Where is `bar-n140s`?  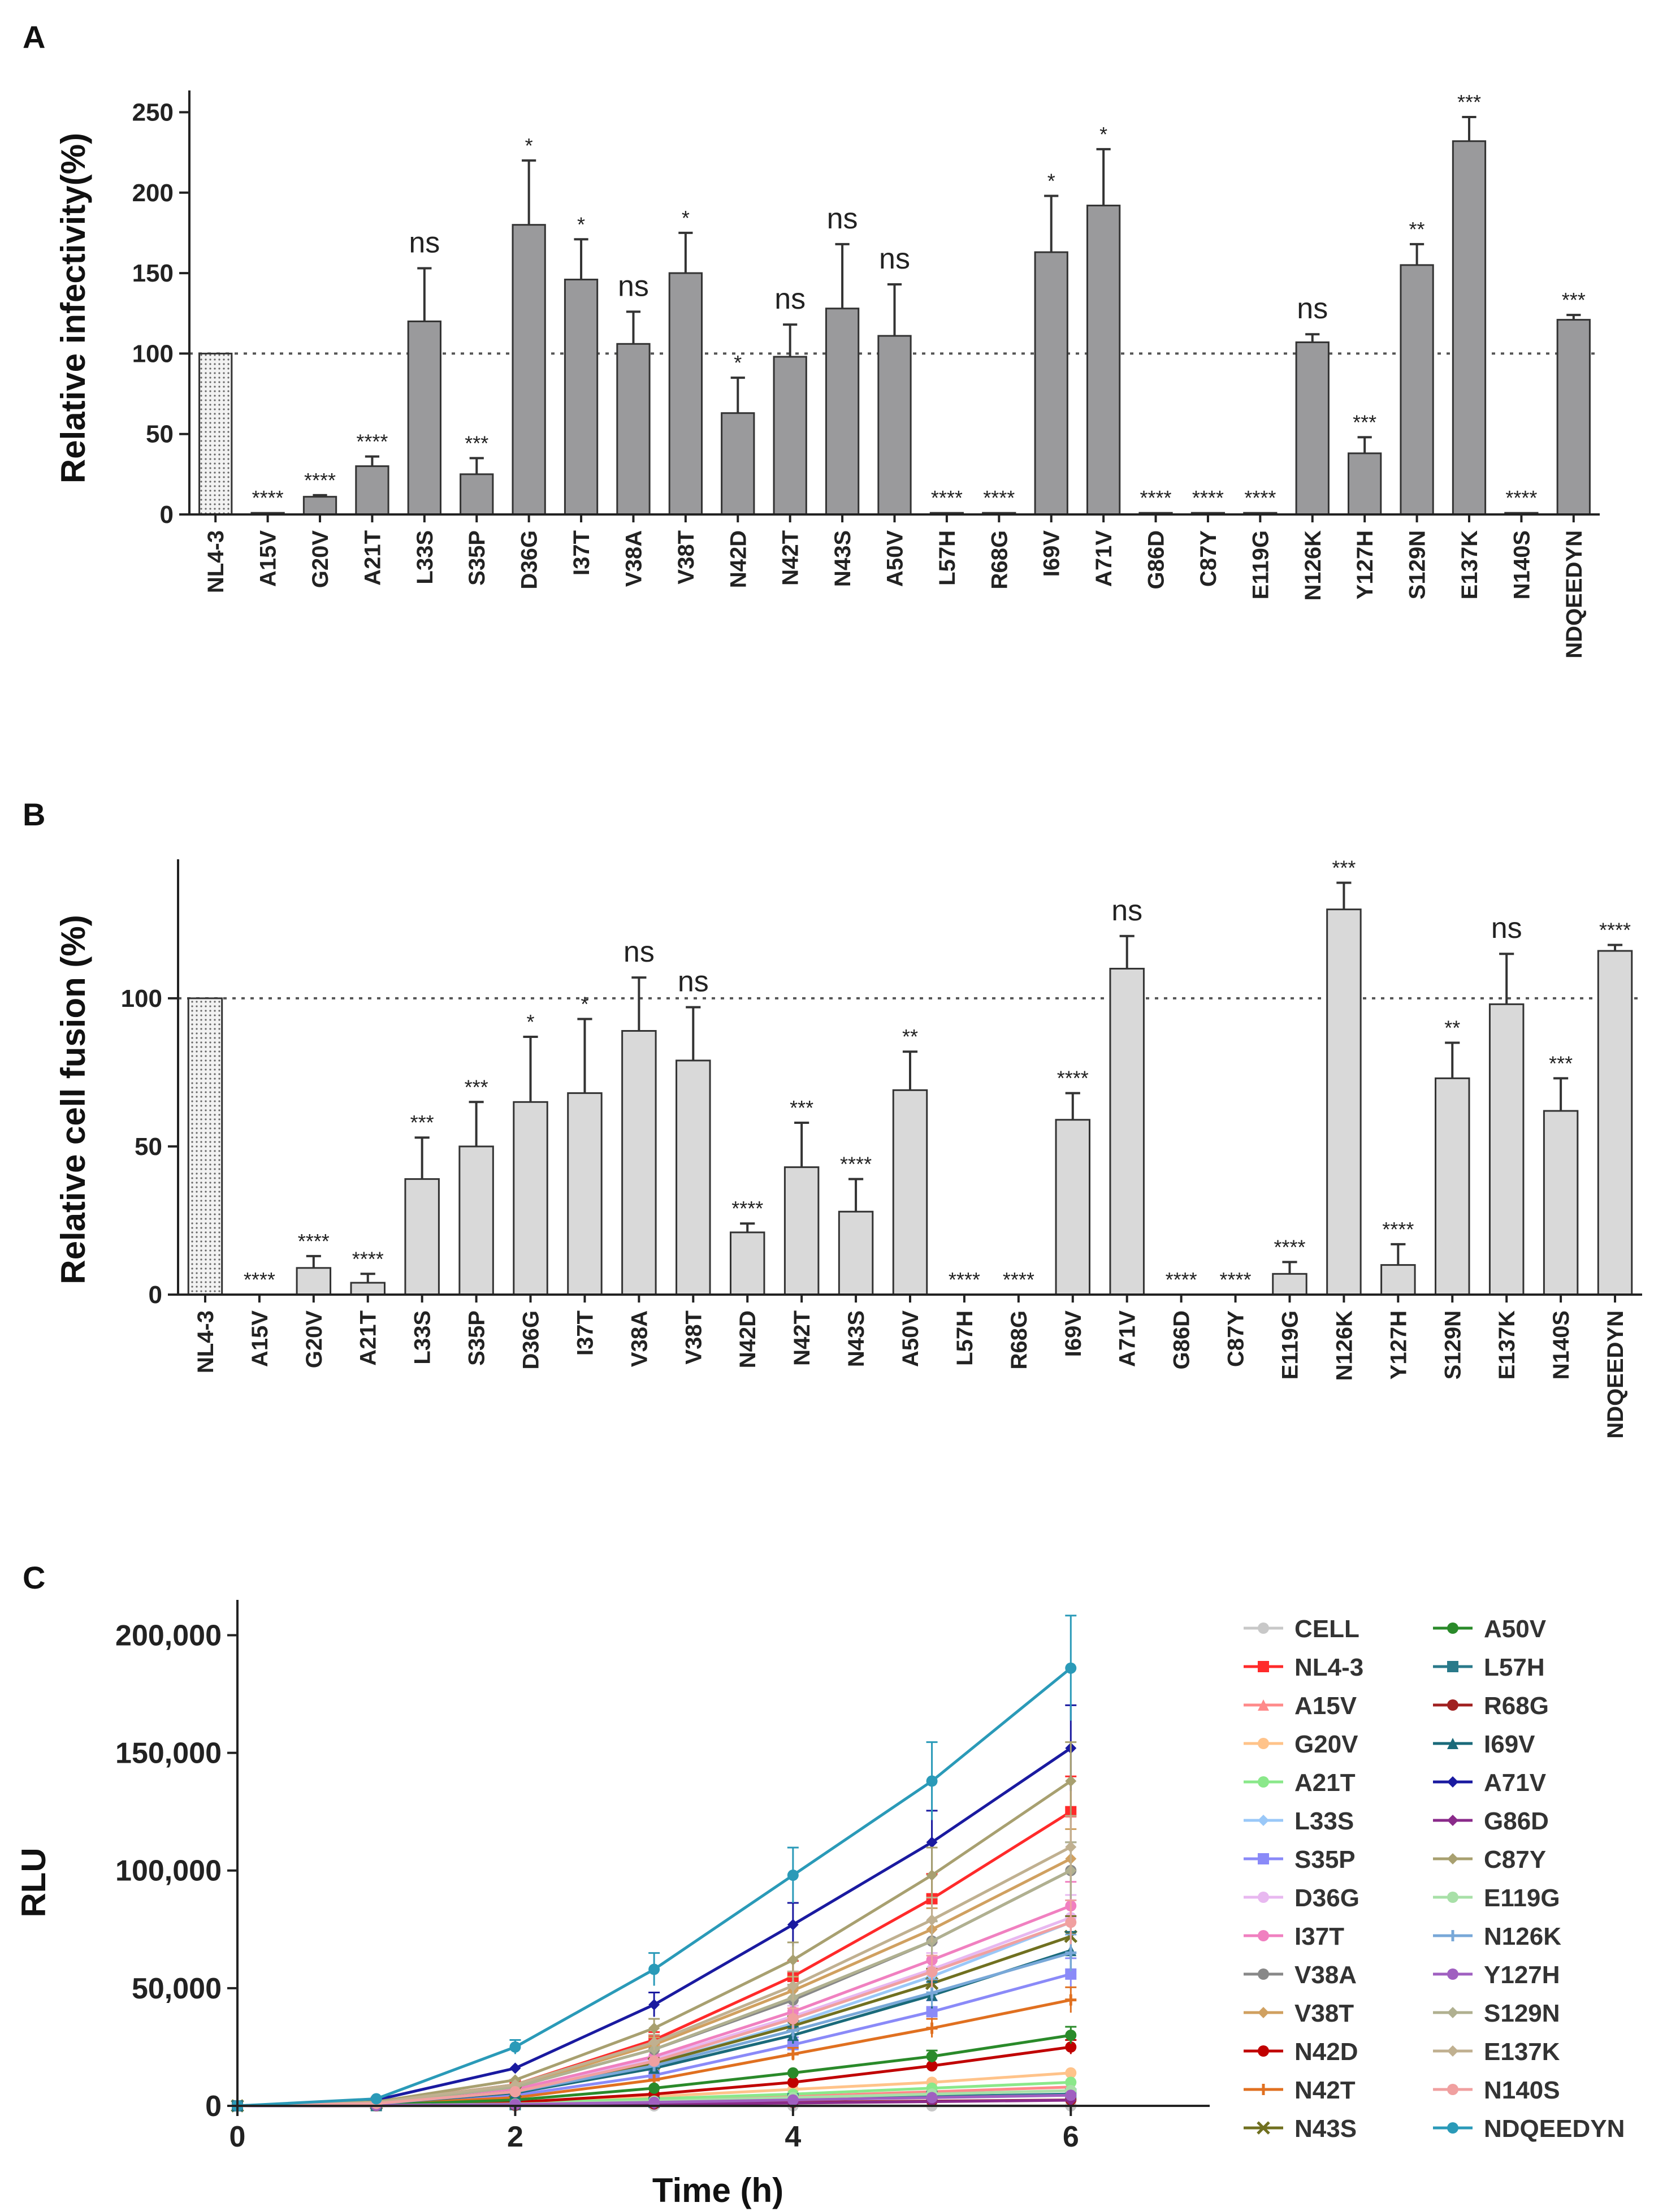 bar-n140s is located at coordinates (1561, 1203).